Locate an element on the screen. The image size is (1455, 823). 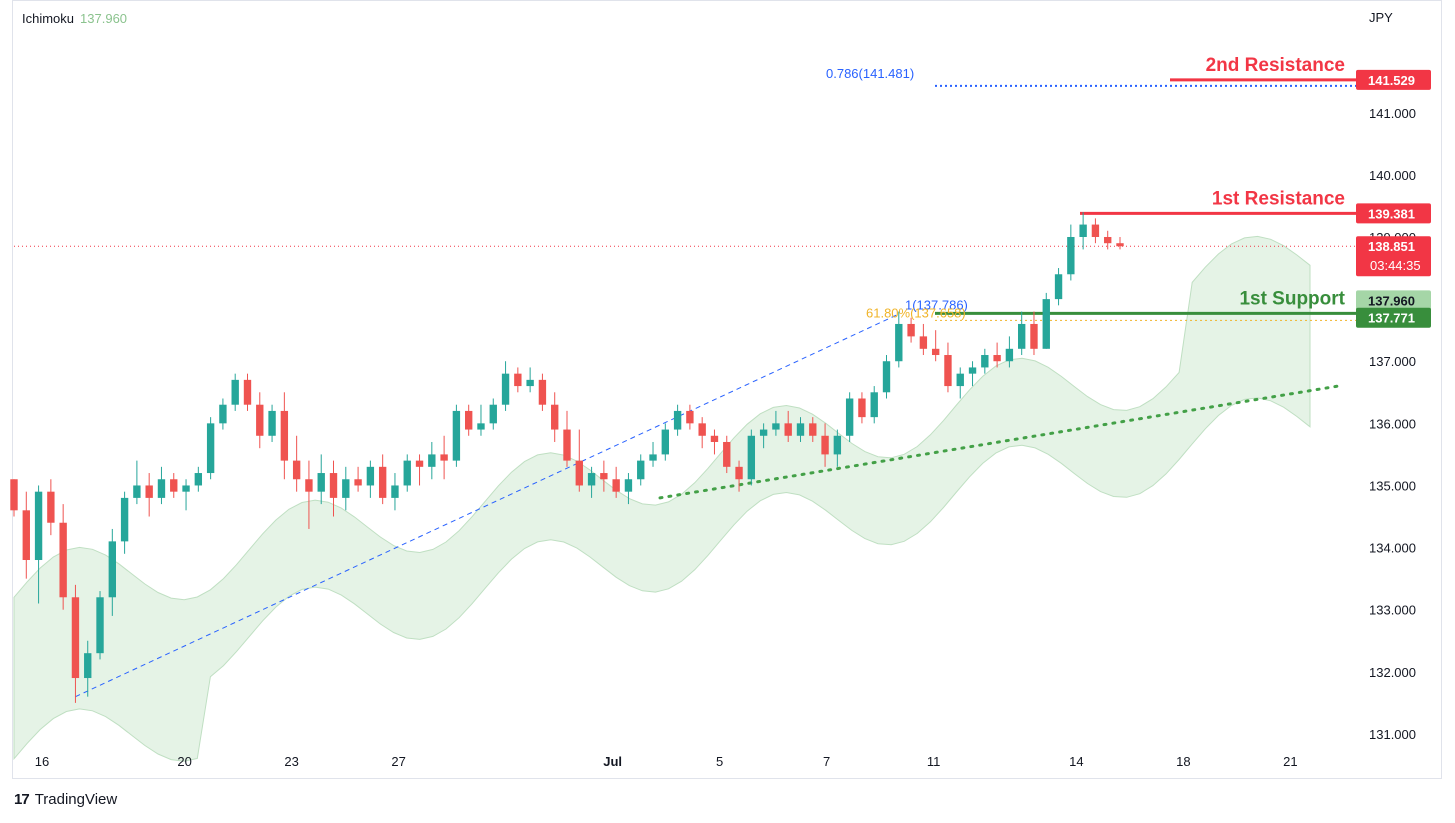
x-tick-label: 7 is located at coordinates (826, 761).